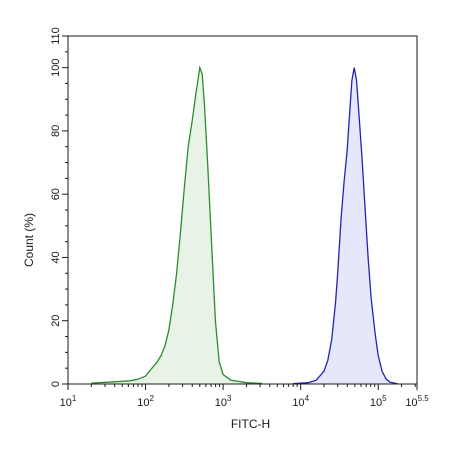  What do you see at coordinates (417, 401) in the screenshot?
I see `x-tick-label: 105.5` at bounding box center [417, 401].